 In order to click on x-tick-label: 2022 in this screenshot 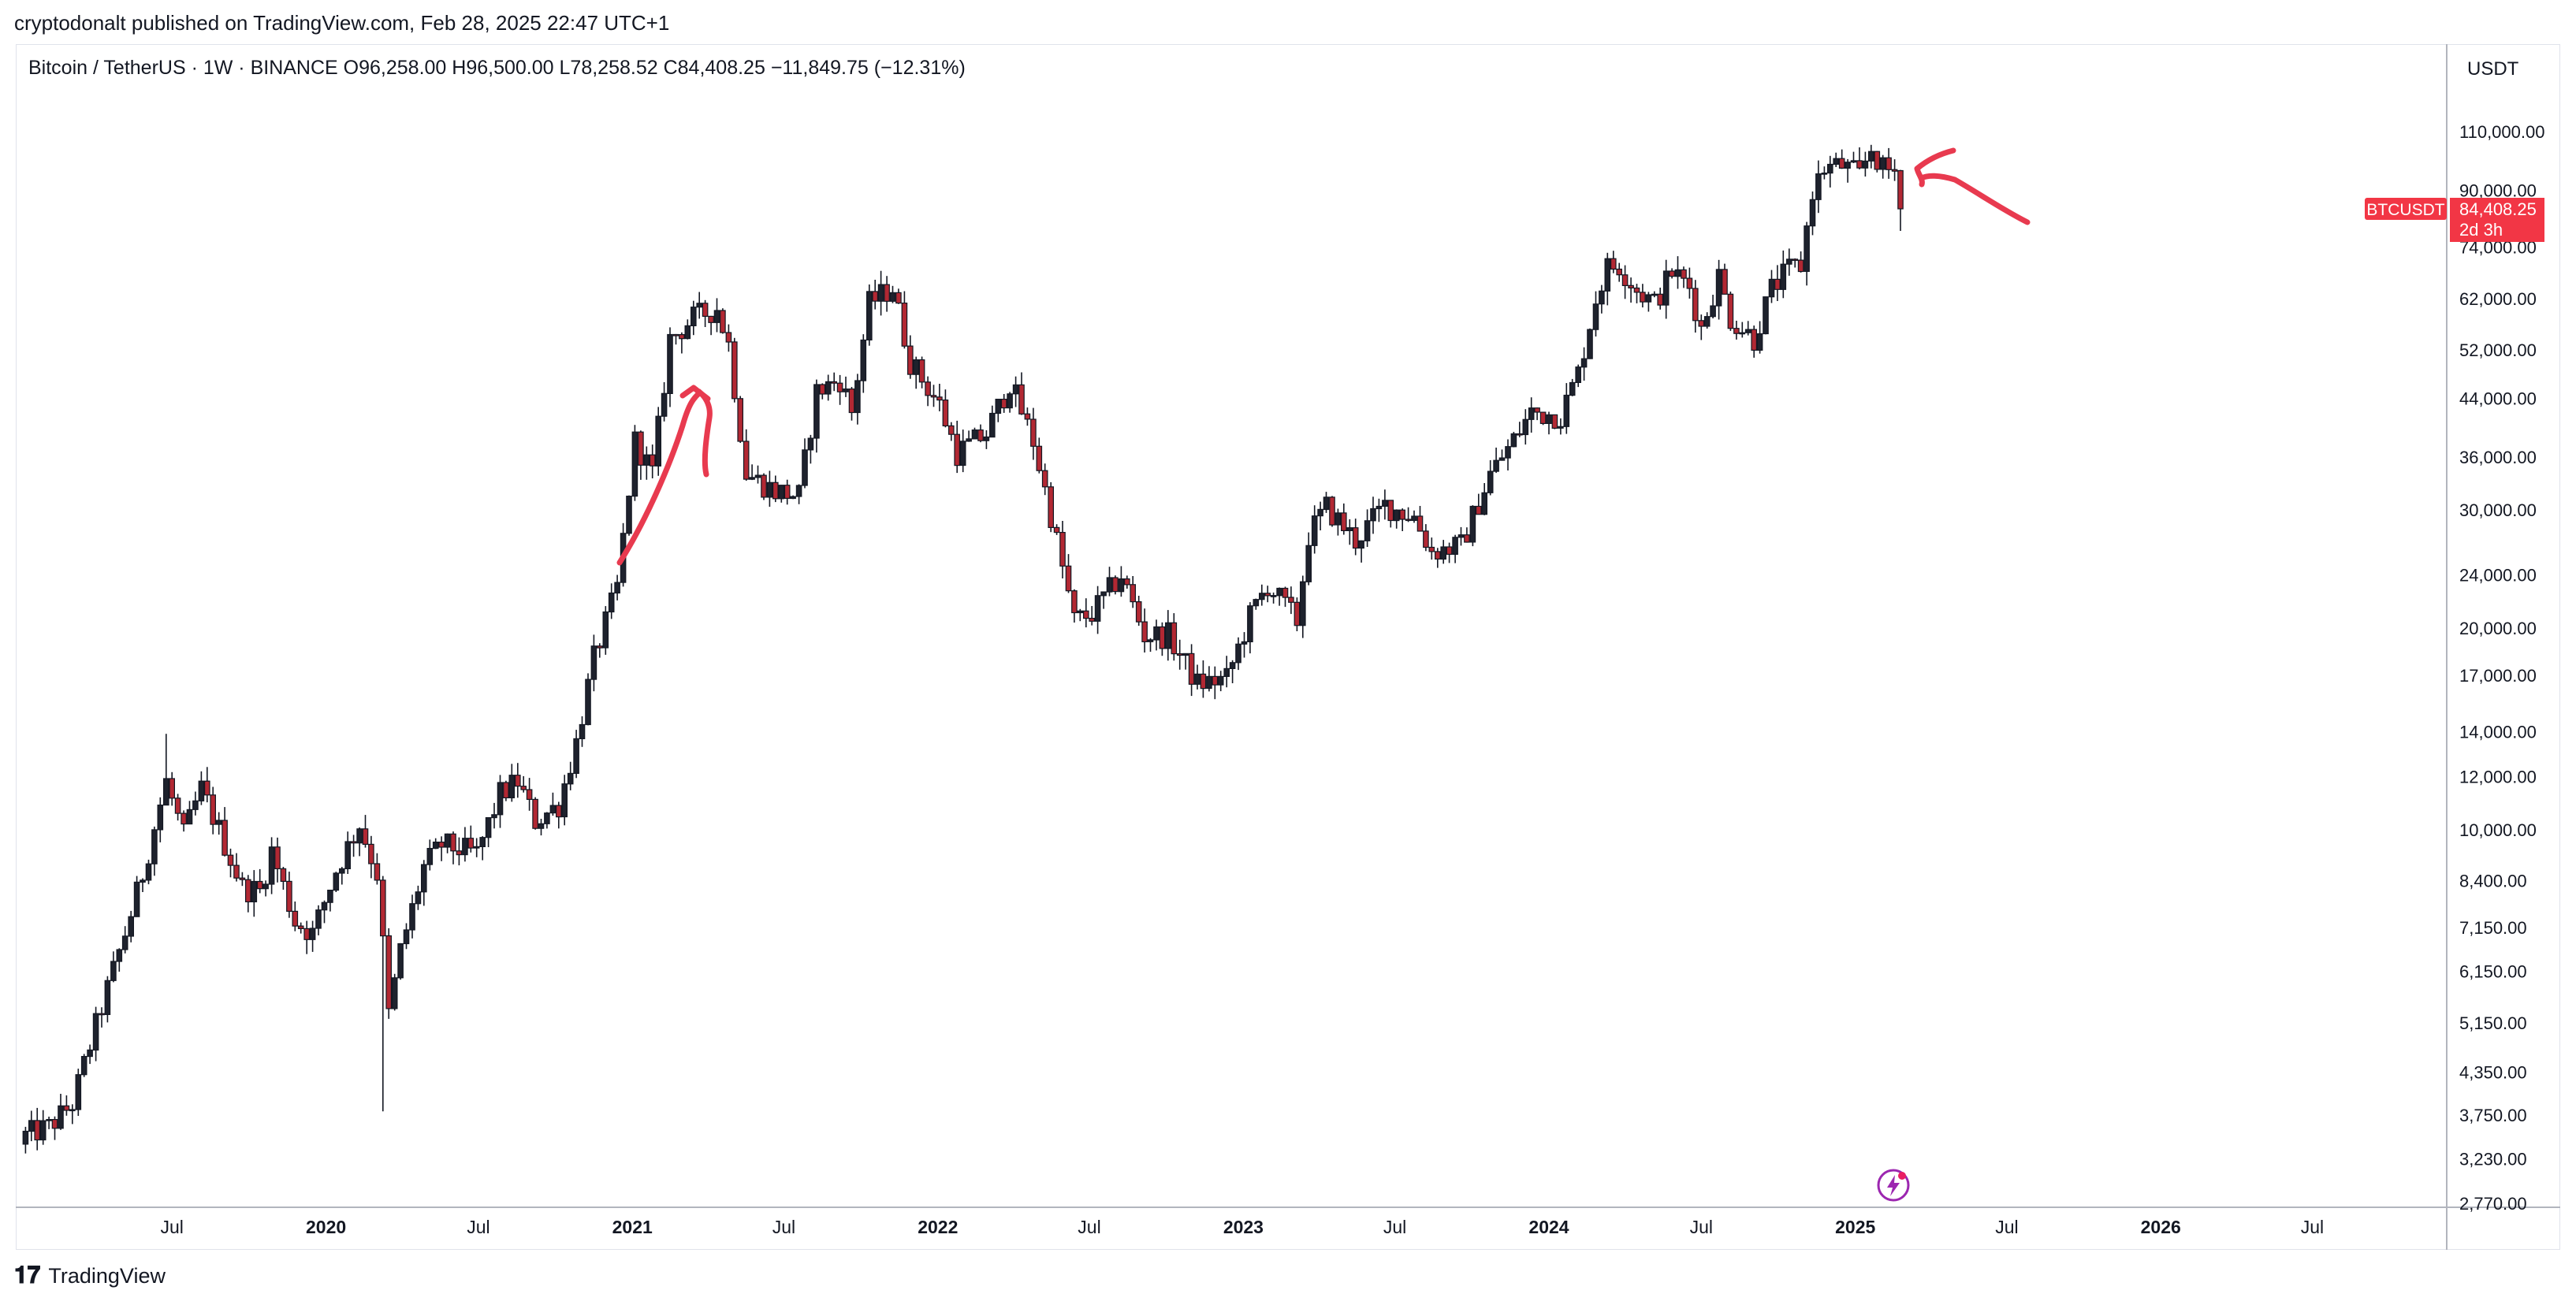, I will do `click(938, 1227)`.